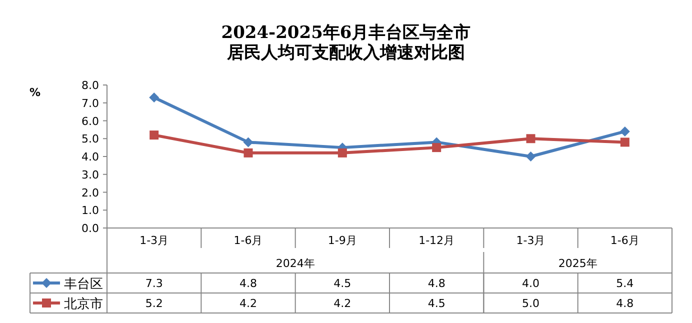 This screenshot has width=692, height=323. Describe the element at coordinates (154, 303) in the screenshot. I see `data-label: 5.2` at that location.